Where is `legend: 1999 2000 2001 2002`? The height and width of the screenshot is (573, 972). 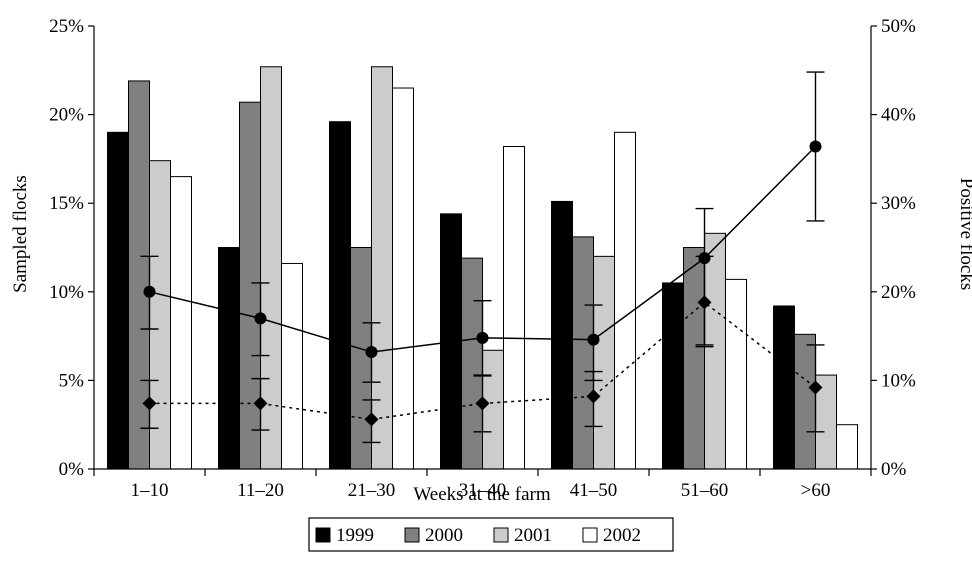 legend: 1999 2000 2001 2002 is located at coordinates (491, 534).